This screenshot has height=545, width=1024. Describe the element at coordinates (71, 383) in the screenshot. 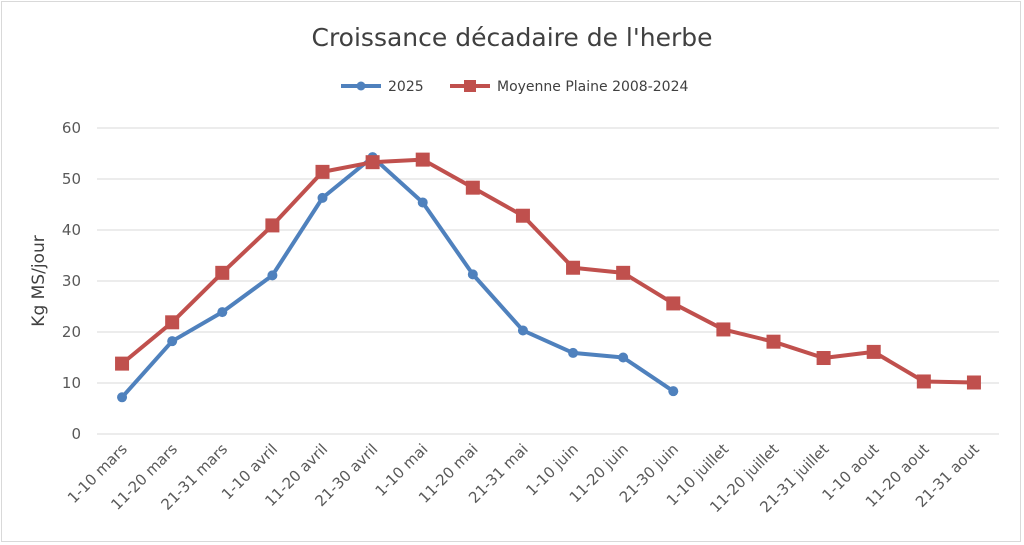

I see `y-tick-label: 10` at that location.